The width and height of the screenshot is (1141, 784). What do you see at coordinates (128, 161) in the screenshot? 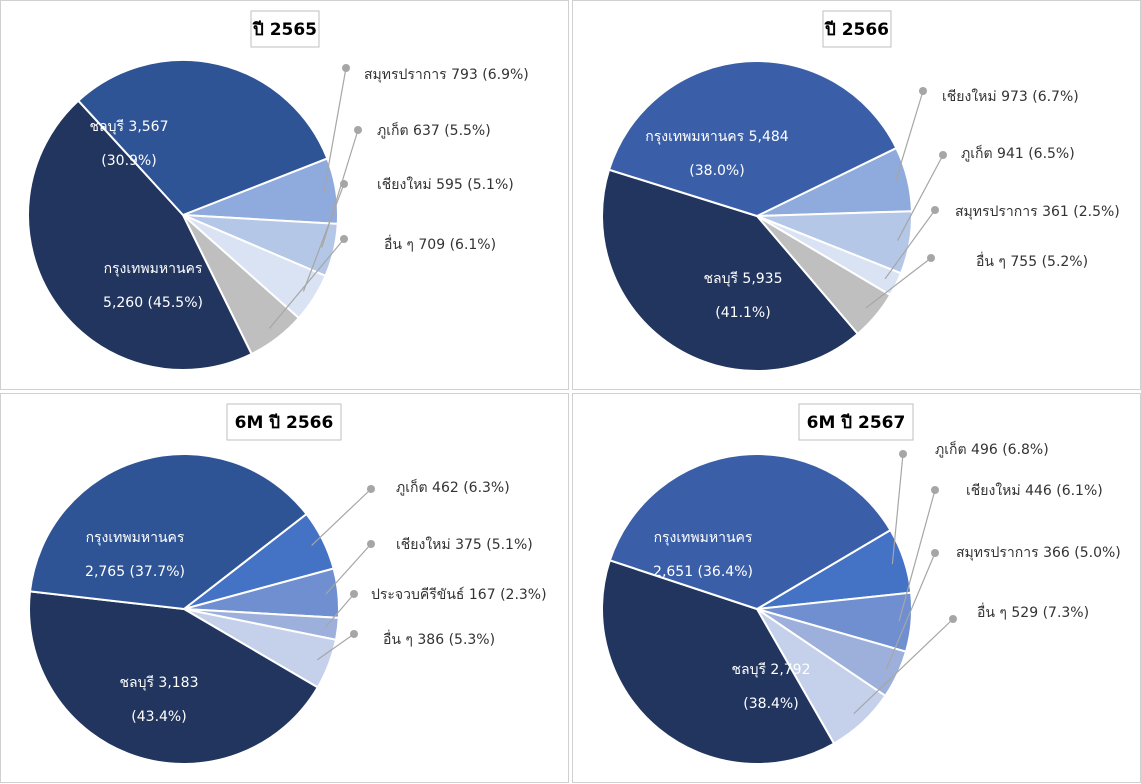
I see `slice-label-ชลบุรี: (30.9%)` at bounding box center [128, 161].